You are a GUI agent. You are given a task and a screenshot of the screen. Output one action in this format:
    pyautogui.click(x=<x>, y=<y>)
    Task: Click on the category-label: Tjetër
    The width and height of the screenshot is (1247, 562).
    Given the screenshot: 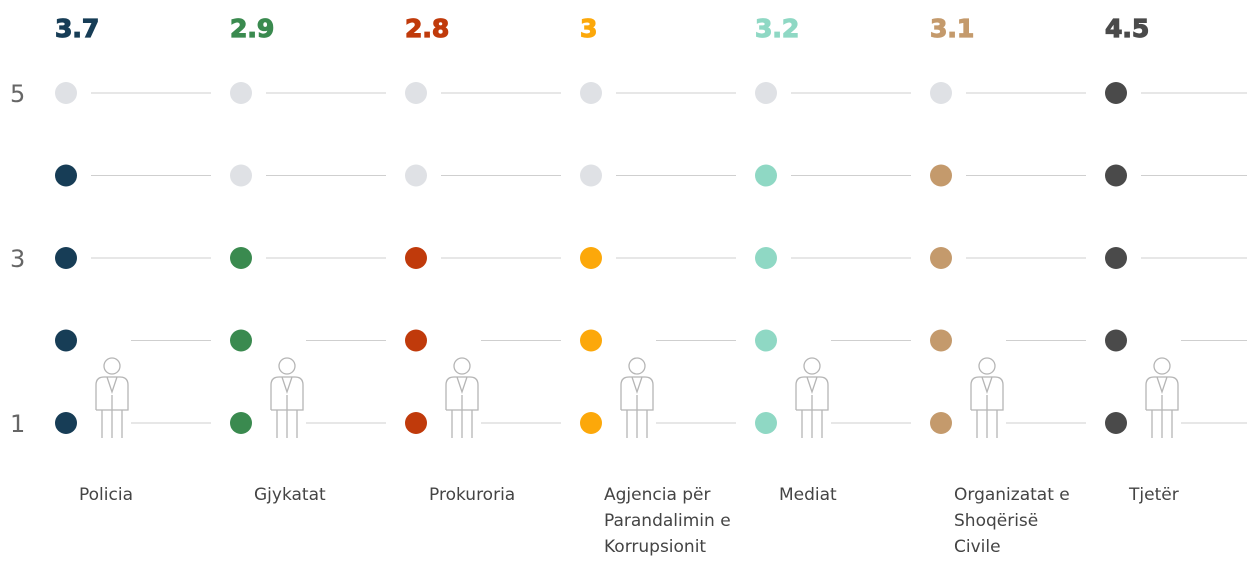 What is the action you would take?
    pyautogui.click(x=1154, y=495)
    